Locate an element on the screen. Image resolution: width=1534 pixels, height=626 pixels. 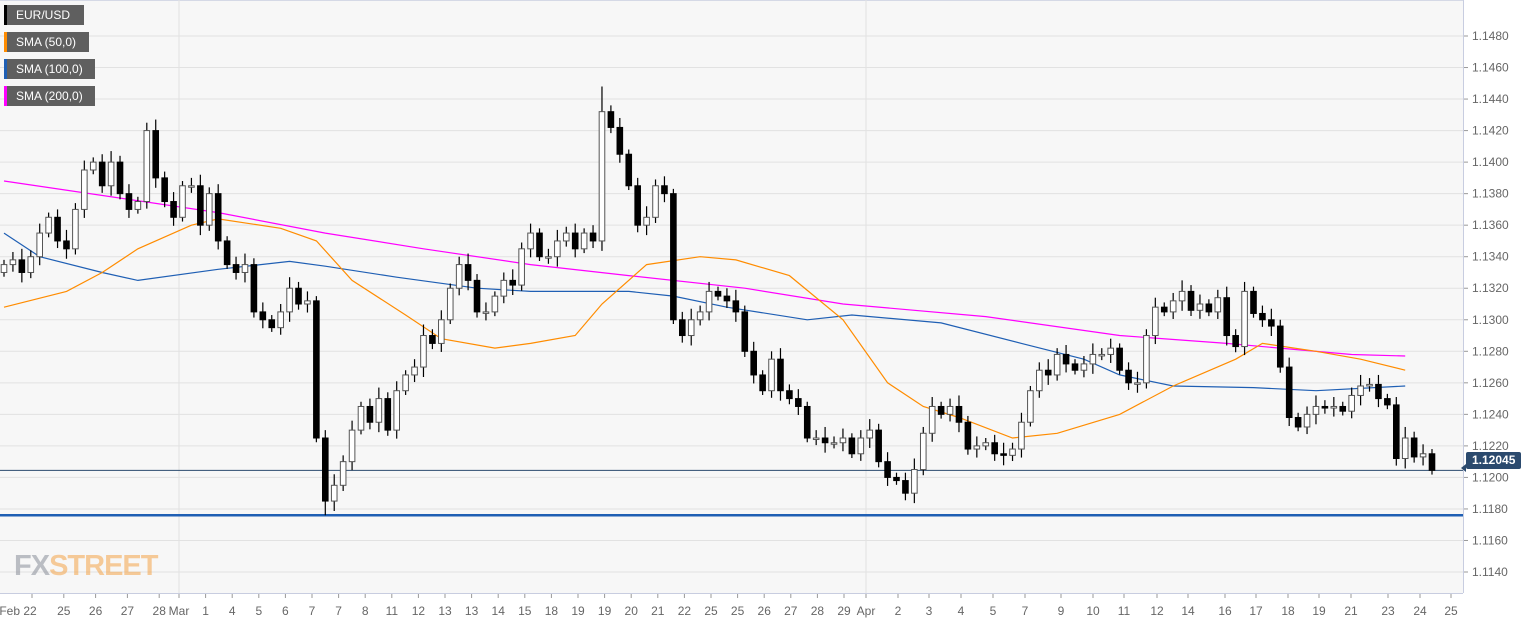
legend-sma200: SMA (200,0) is located at coordinates (49, 96).